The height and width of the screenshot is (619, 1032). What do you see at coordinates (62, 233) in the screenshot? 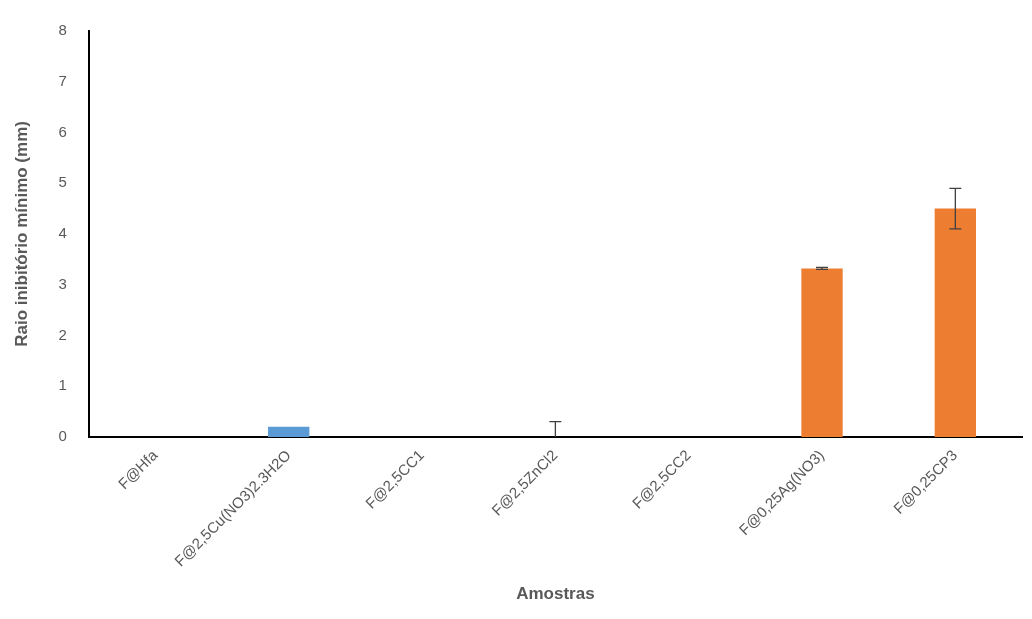
I see `y-tick-label: 4` at bounding box center [62, 233].